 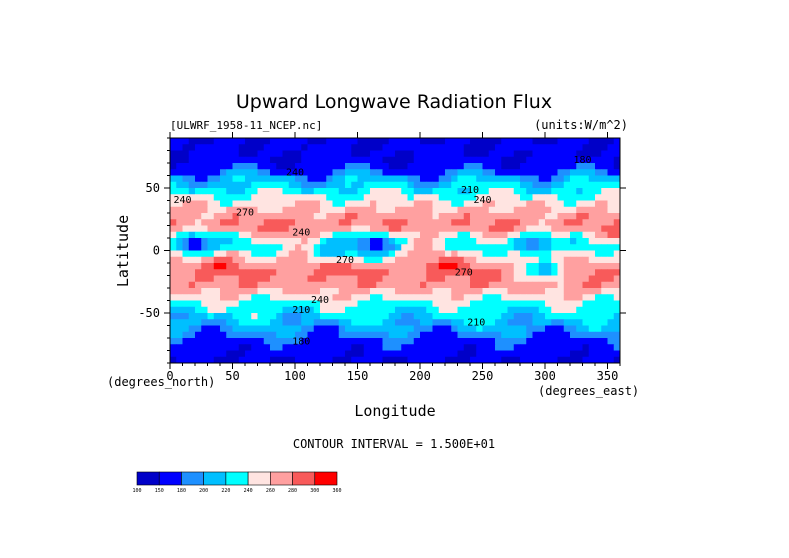 What do you see at coordinates (358, 376) in the screenshot?
I see `x-tick-label: 150` at bounding box center [358, 376].